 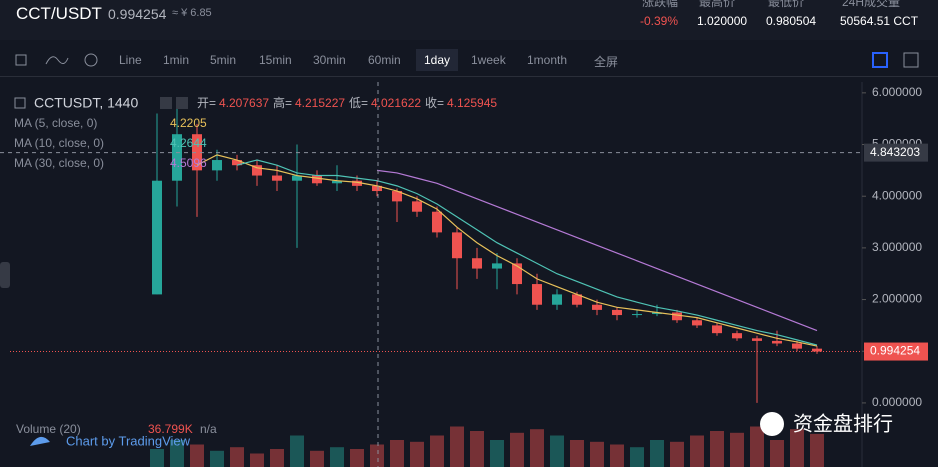 What do you see at coordinates (223, 60) in the screenshot?
I see `toolbar-item: 5min` at bounding box center [223, 60].